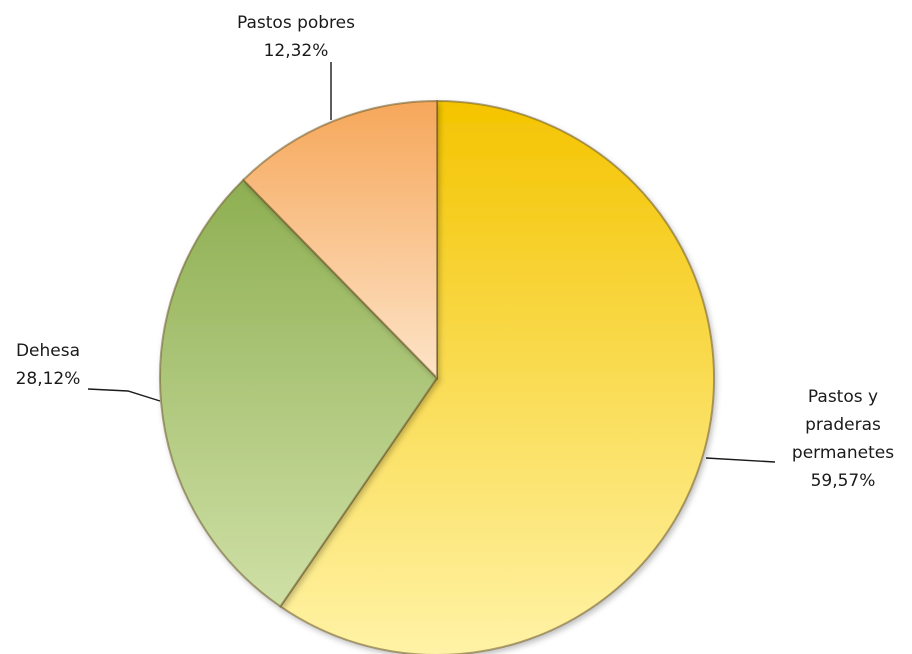  Describe the element at coordinates (48, 379) in the screenshot. I see `data-label-value-dehesa: 28,12%` at that location.